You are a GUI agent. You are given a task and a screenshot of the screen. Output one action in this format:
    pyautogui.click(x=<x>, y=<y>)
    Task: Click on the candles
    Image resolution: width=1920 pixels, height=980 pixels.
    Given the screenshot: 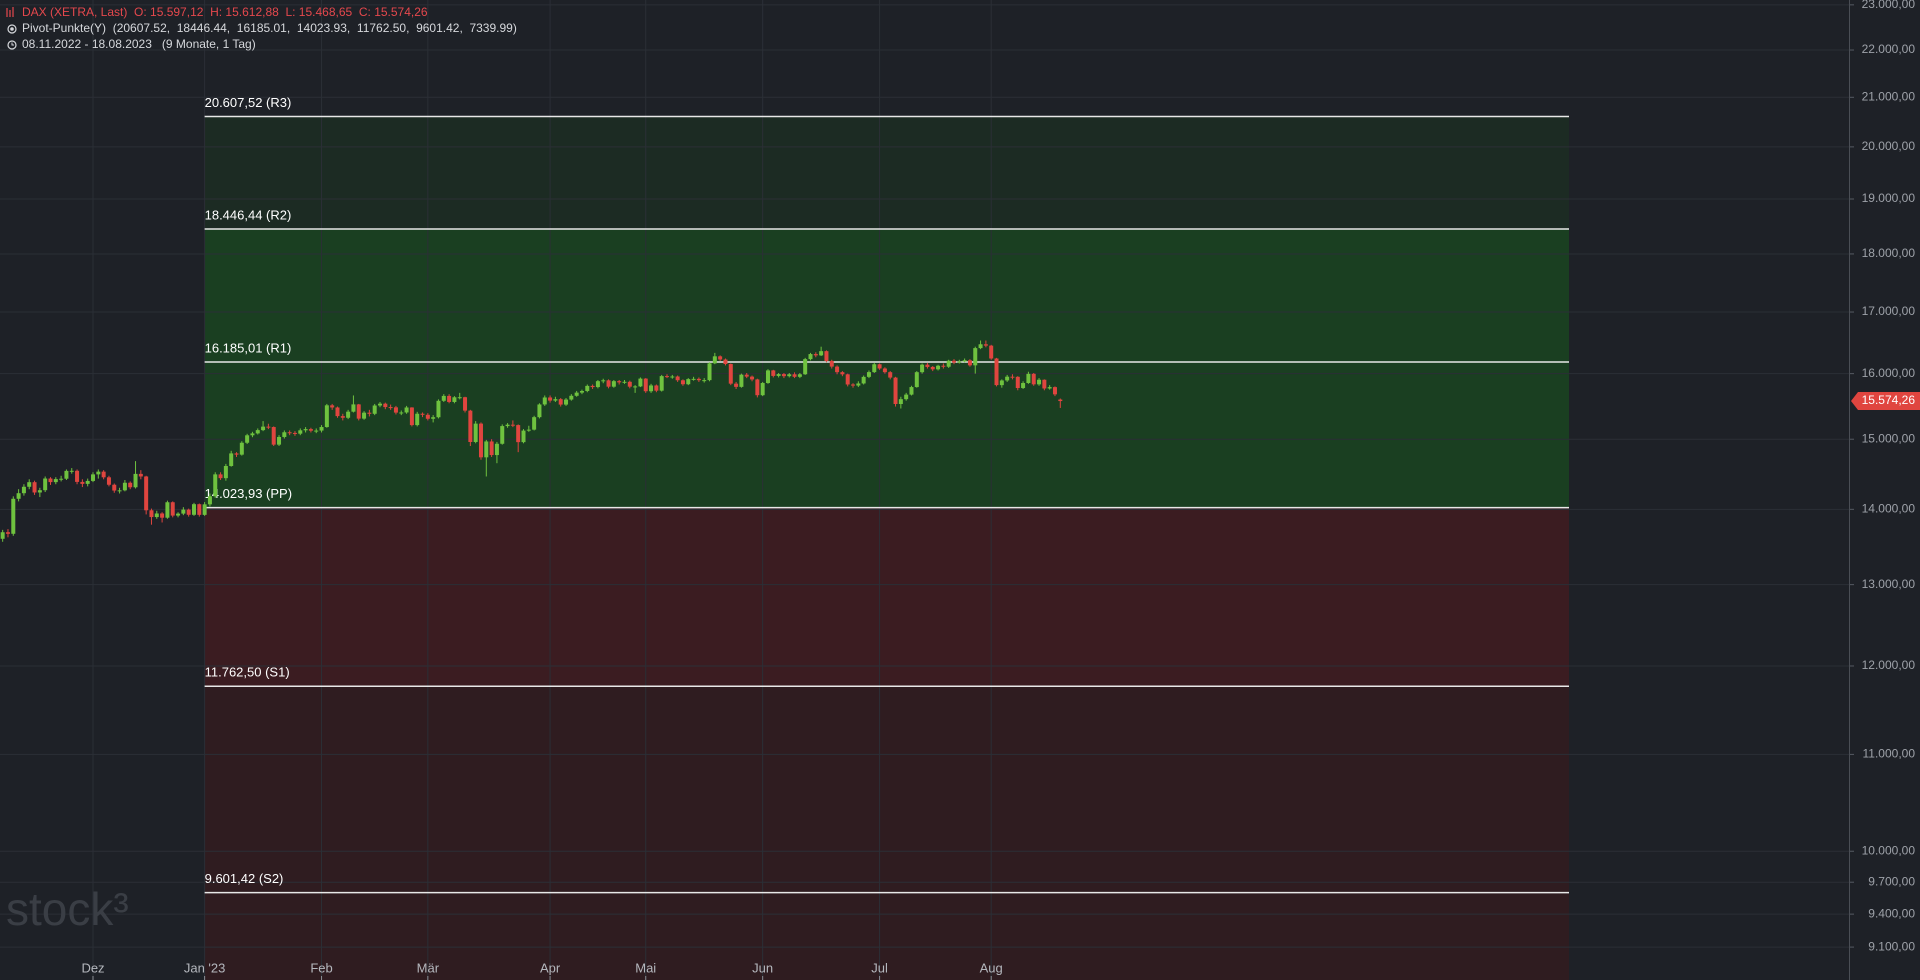 What is the action you would take?
    pyautogui.click(x=531, y=441)
    